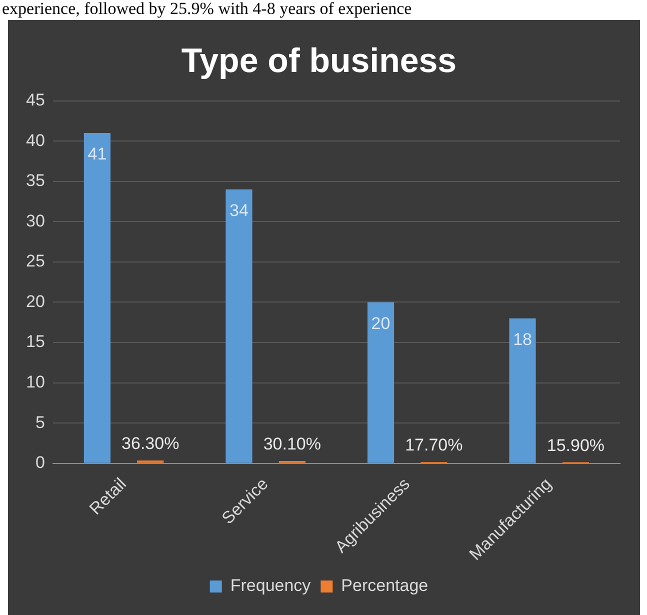  I want to click on y-tick-label: 15, so click(35, 342).